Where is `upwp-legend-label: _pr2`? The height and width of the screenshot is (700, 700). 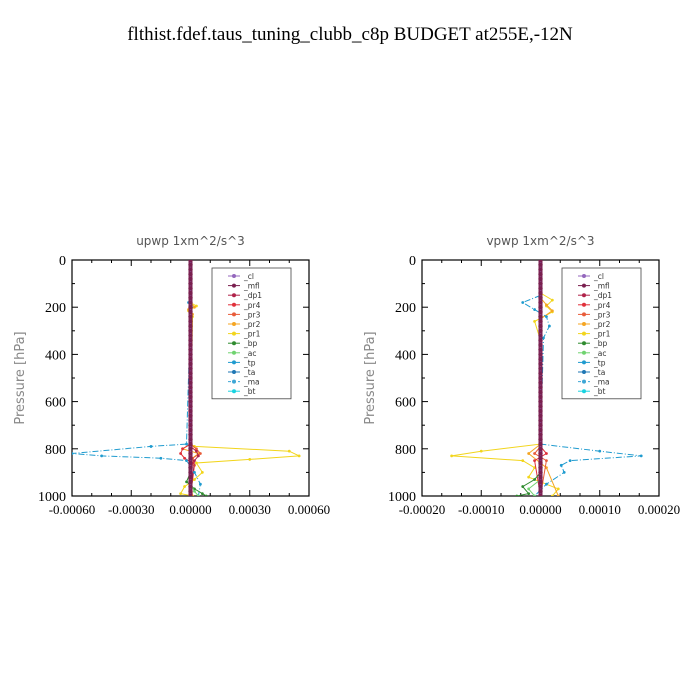
upwp-legend-label: _pr2 is located at coordinates (252, 324).